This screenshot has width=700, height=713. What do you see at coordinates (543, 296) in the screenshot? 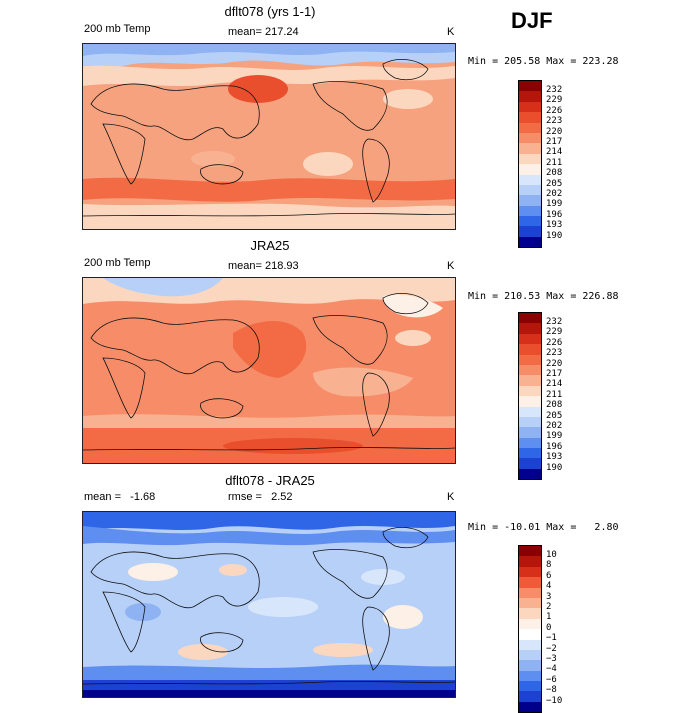
I see `panel2-minmax: Min = 210.53 Max = 226.88` at bounding box center [543, 296].